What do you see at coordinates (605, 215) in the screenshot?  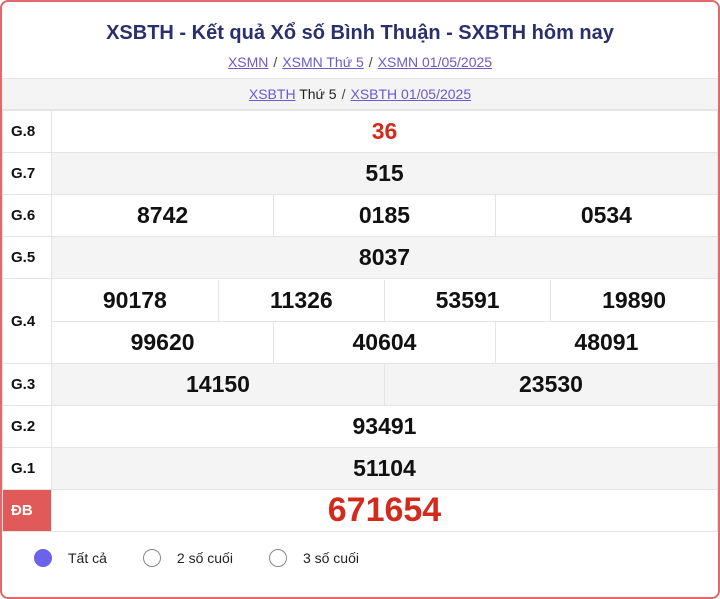 I see `prize-value: 0534` at bounding box center [605, 215].